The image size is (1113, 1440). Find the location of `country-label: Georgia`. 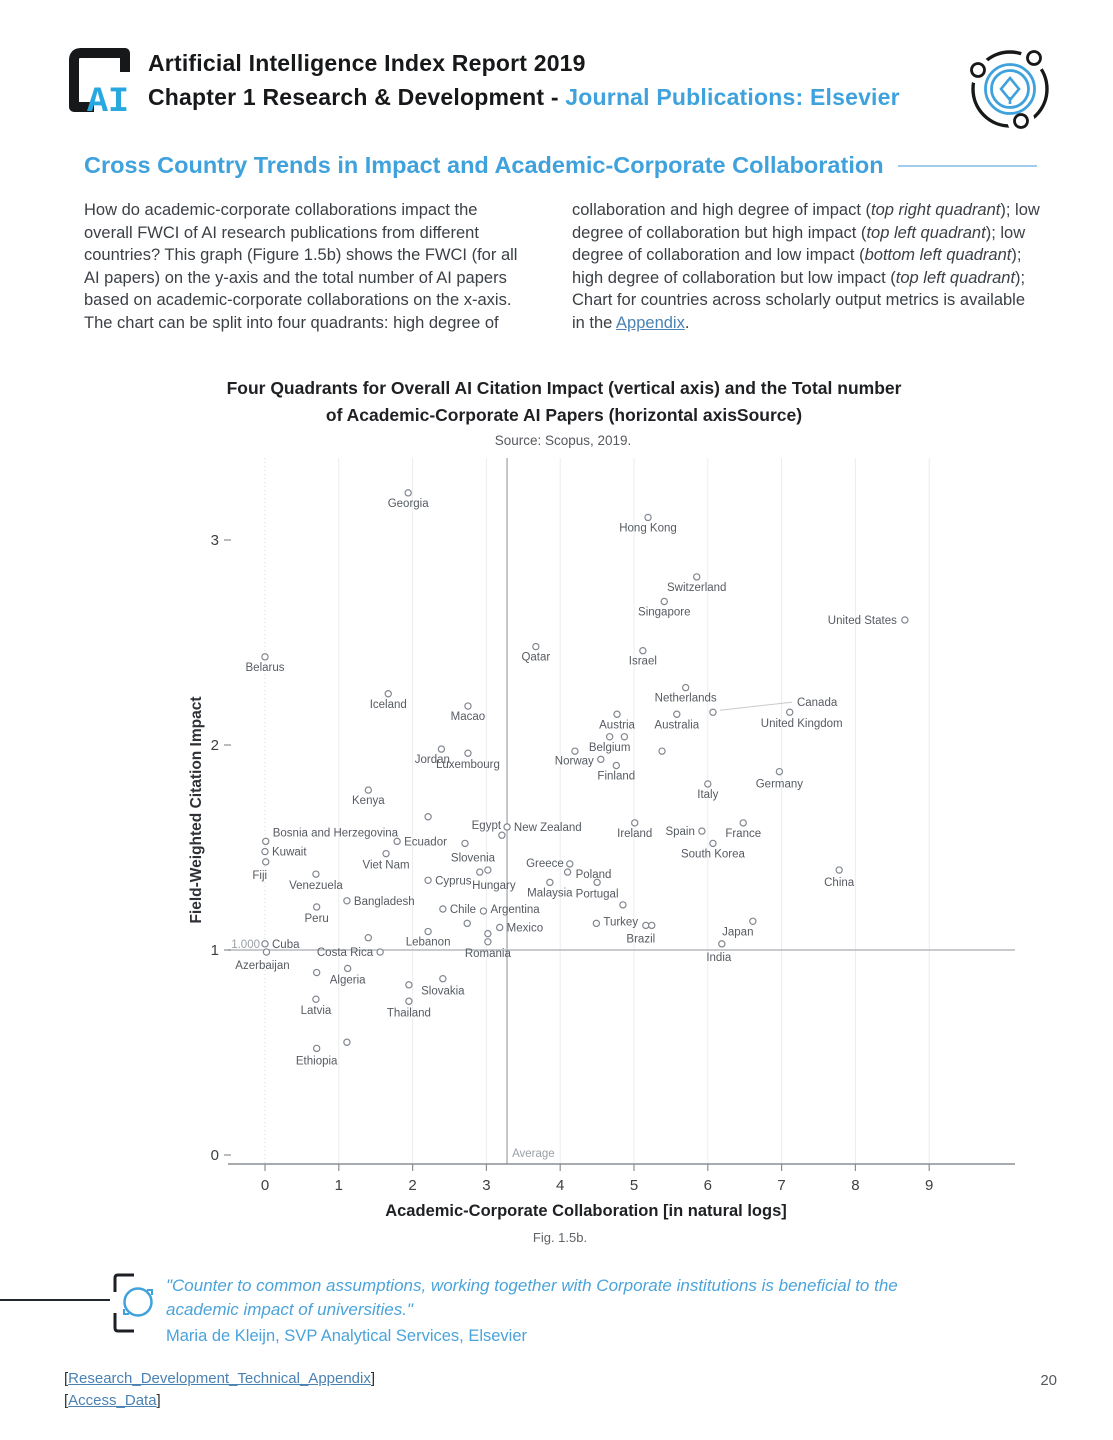

country-label: Georgia is located at coordinates (409, 504).